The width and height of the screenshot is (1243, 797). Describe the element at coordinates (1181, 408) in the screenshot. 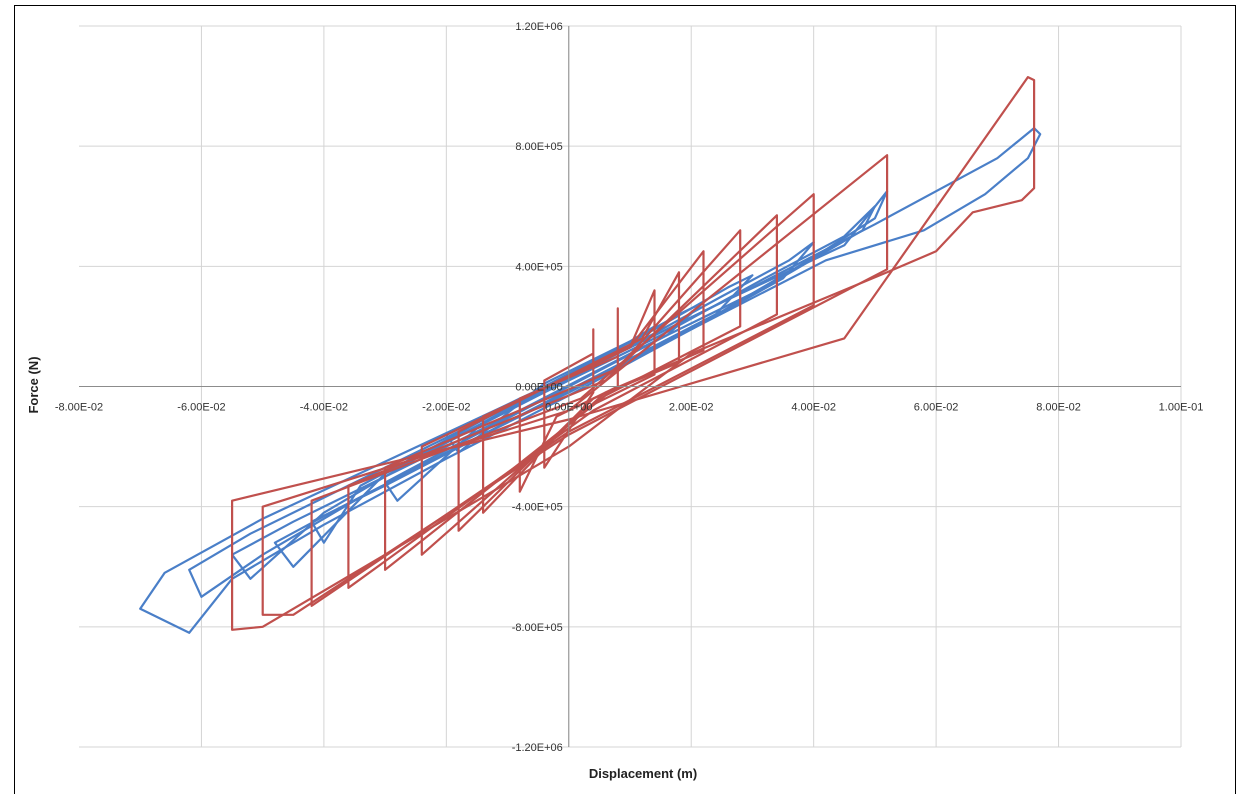

I see `x-tick-label: 1.00E-01` at that location.